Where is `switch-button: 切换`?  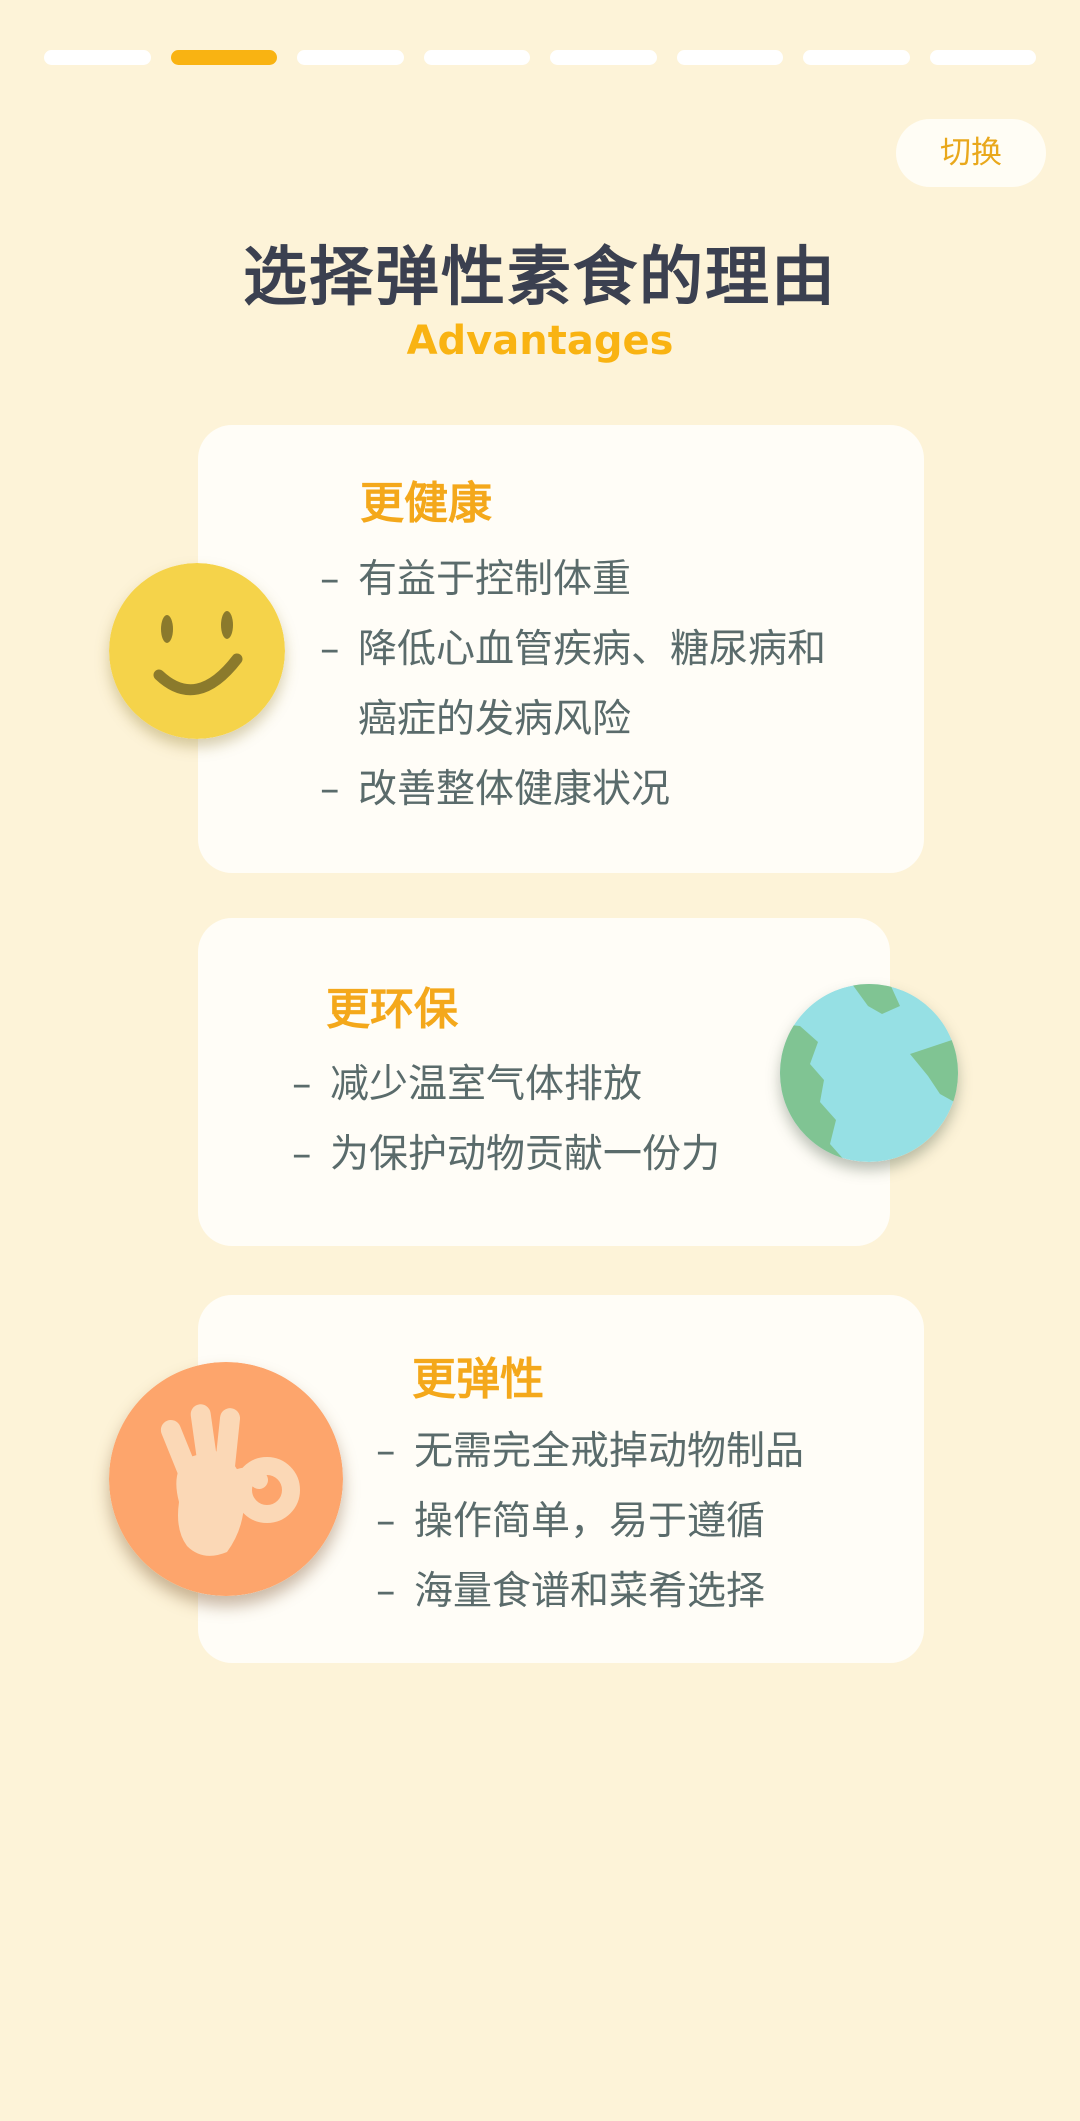 switch-button: 切换 is located at coordinates (971, 153).